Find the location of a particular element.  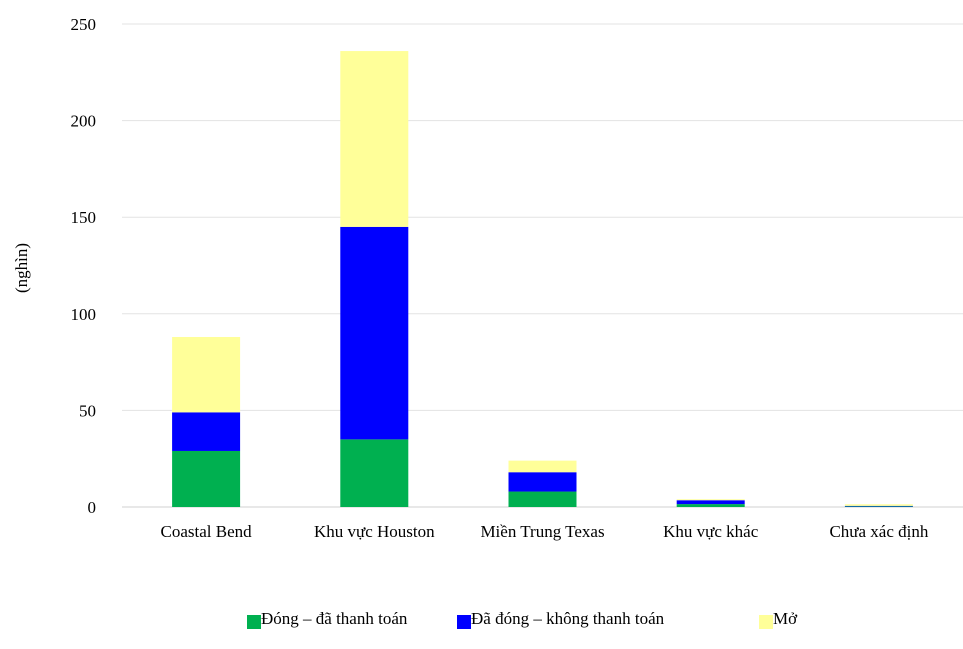

legend-item-paid: Đóng – đã thanh toán is located at coordinates (329, 619).